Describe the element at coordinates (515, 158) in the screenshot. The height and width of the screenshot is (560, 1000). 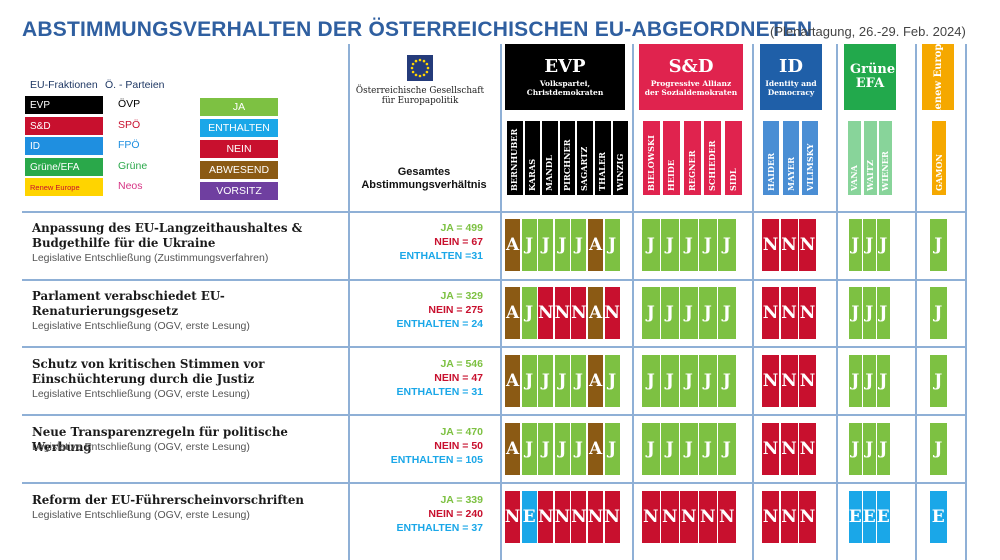
I see `mep-name-bar: BERNHUBER` at that location.